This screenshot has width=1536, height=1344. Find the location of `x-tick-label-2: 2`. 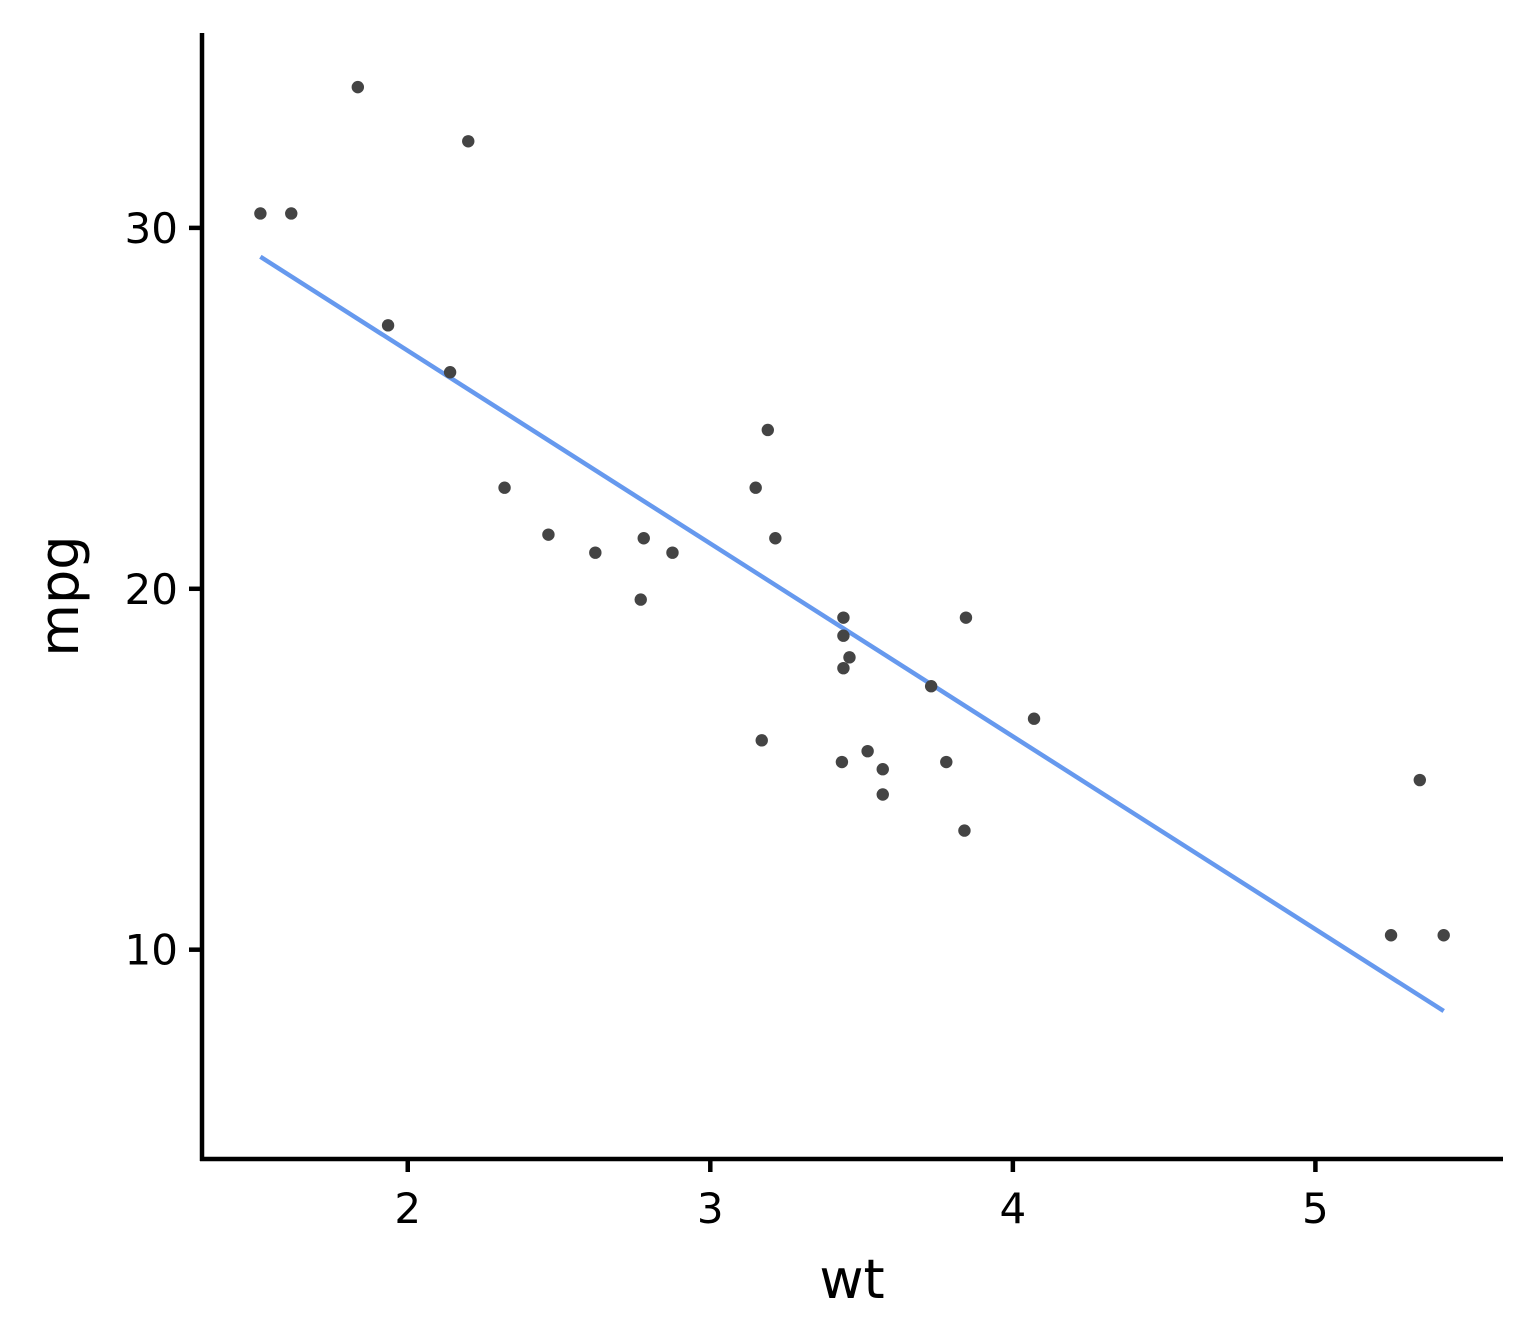

x-tick-label-2: 2 is located at coordinates (407, 1208).